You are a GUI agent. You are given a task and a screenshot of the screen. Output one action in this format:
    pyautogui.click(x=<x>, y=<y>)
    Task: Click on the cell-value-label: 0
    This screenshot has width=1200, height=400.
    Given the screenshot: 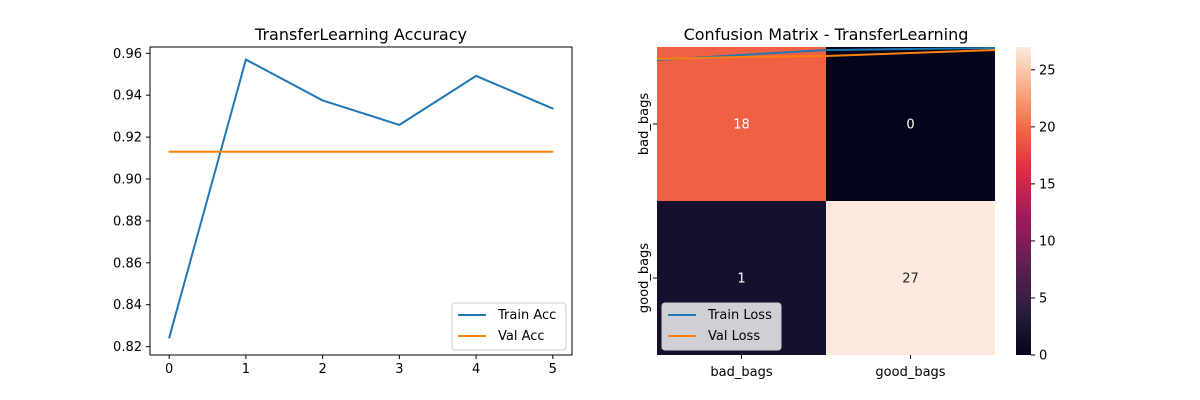 What is the action you would take?
    pyautogui.click(x=910, y=125)
    